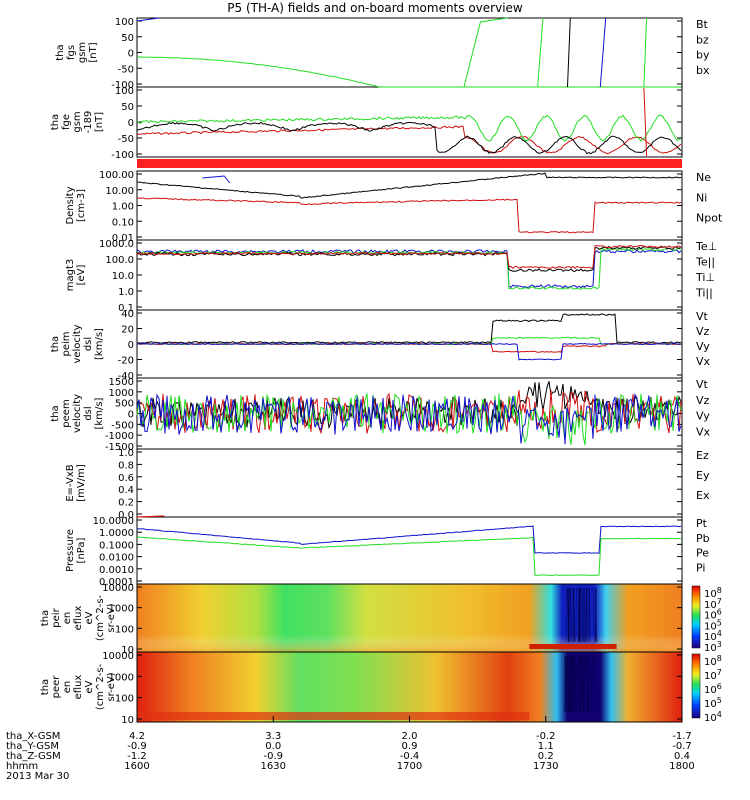  I want to click on ylabel-fgs: gsm, so click(82, 52).